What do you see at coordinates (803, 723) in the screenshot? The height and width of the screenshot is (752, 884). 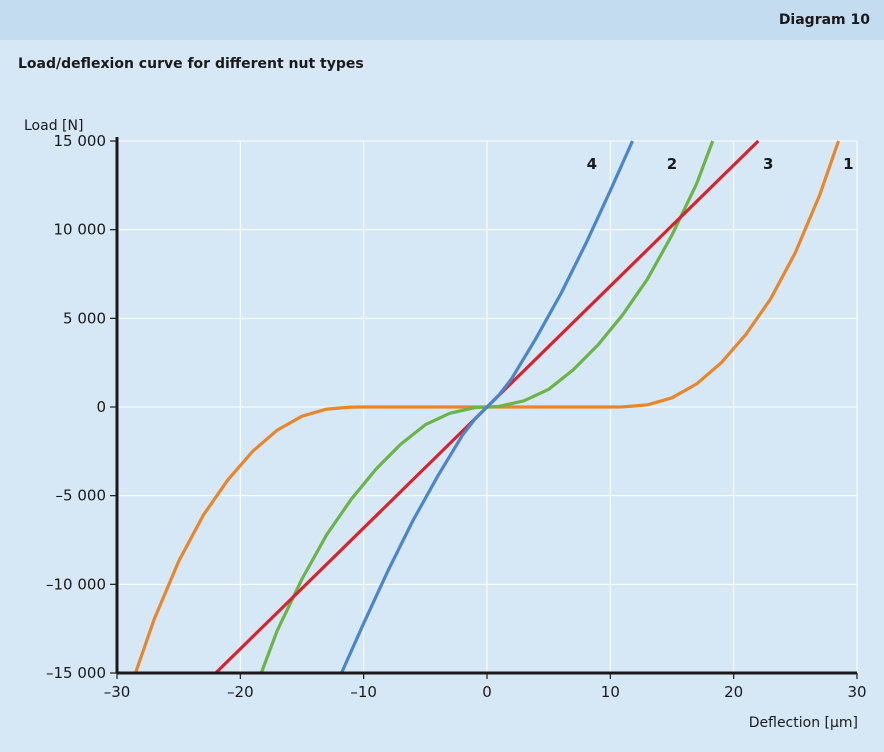 I see `x-axis-label: Deflection [µm]` at bounding box center [803, 723].